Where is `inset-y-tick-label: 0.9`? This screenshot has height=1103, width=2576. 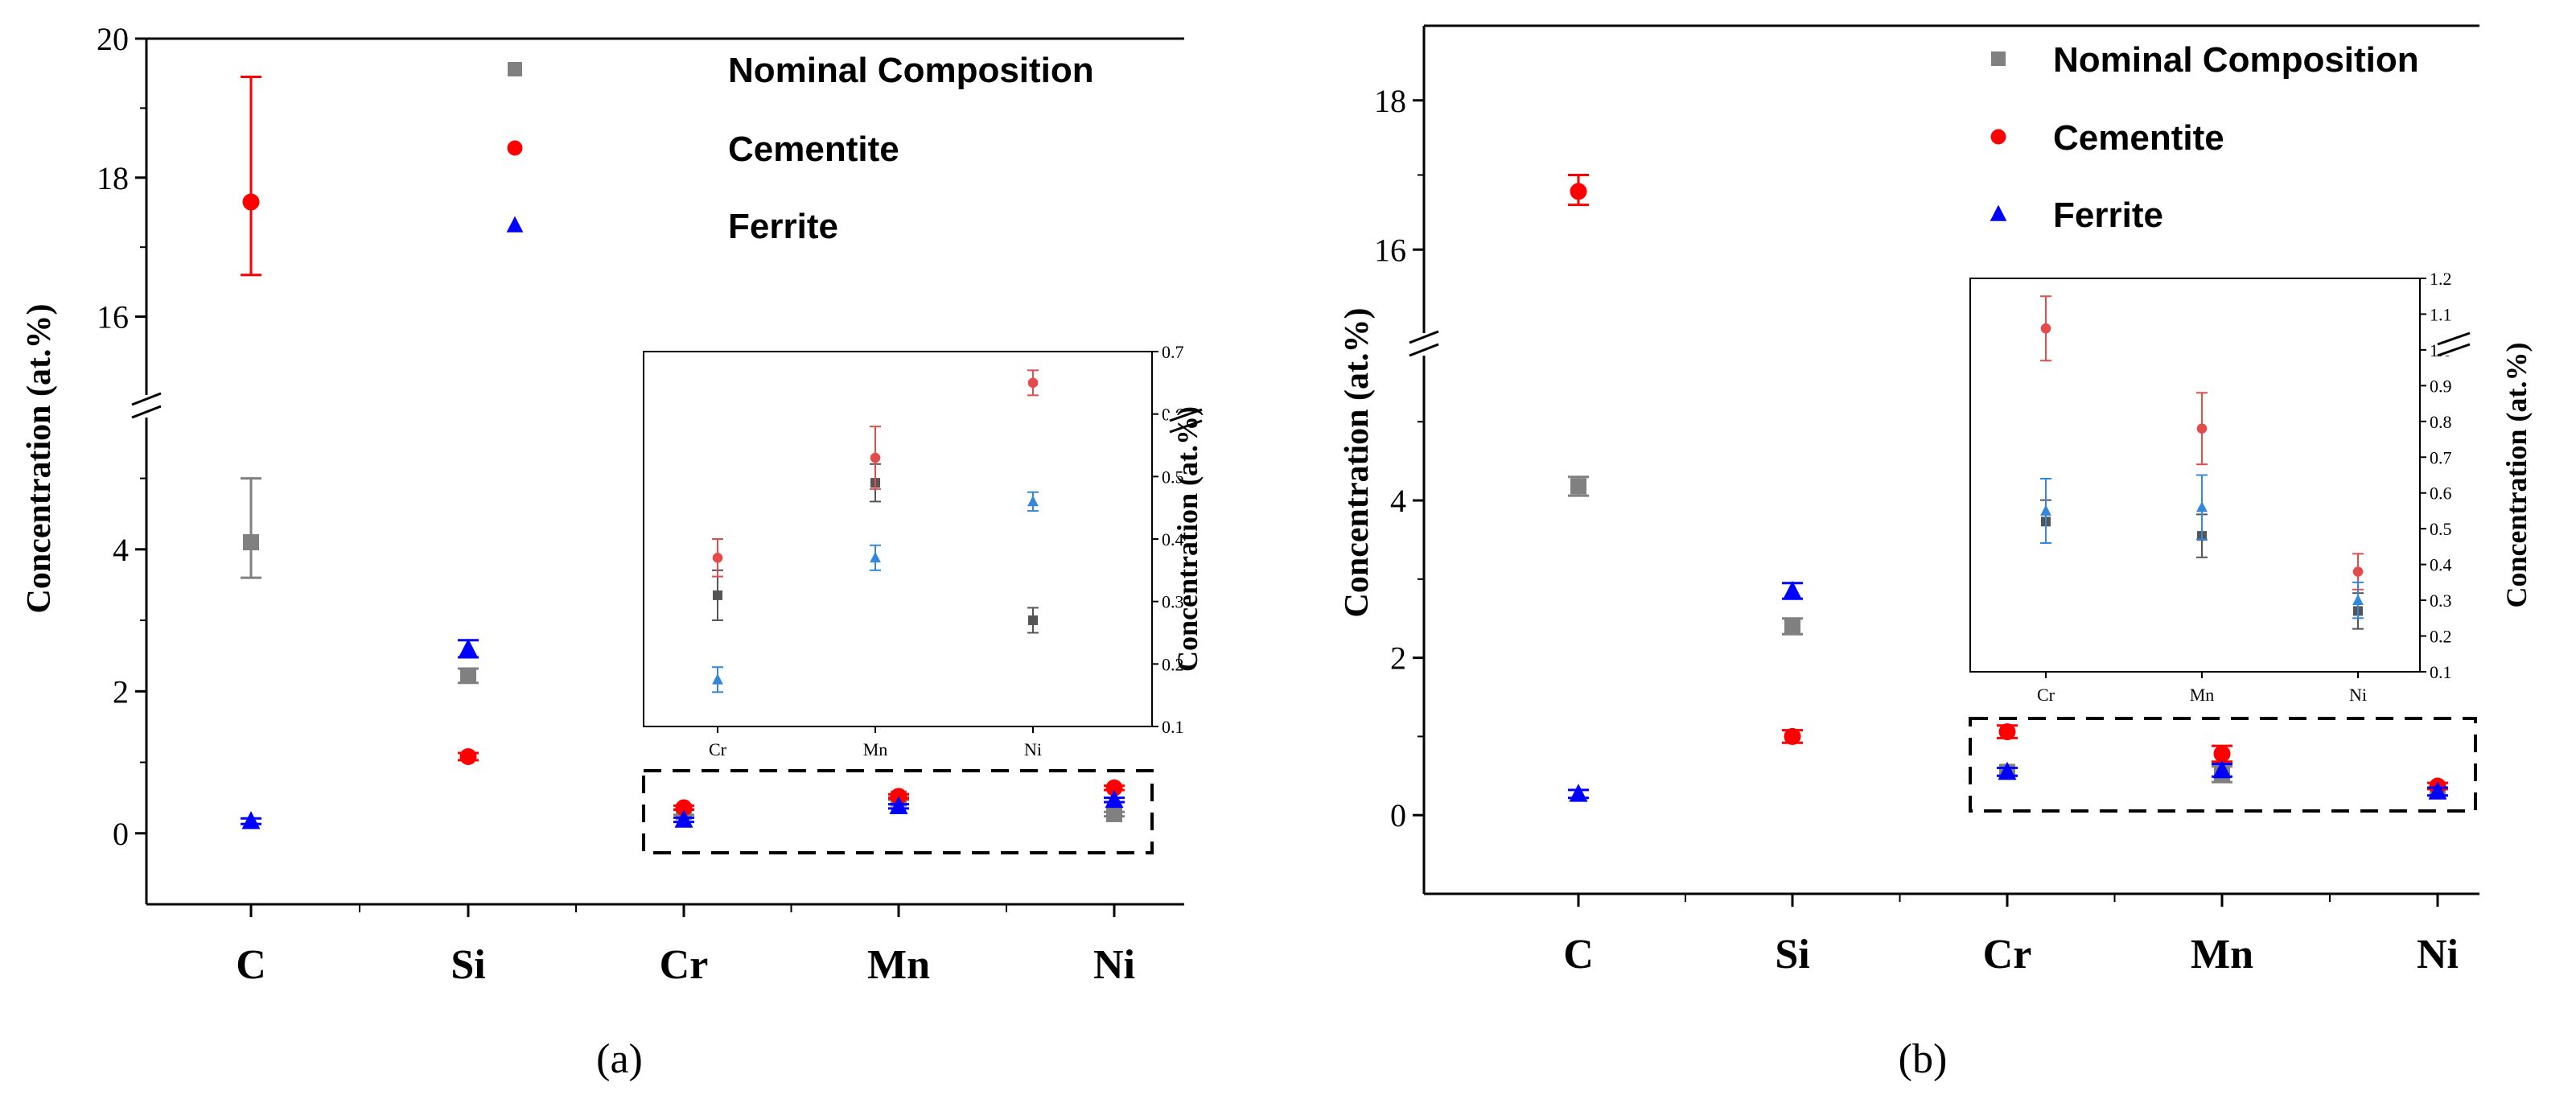
inset-y-tick-label: 0.9 is located at coordinates (2441, 386).